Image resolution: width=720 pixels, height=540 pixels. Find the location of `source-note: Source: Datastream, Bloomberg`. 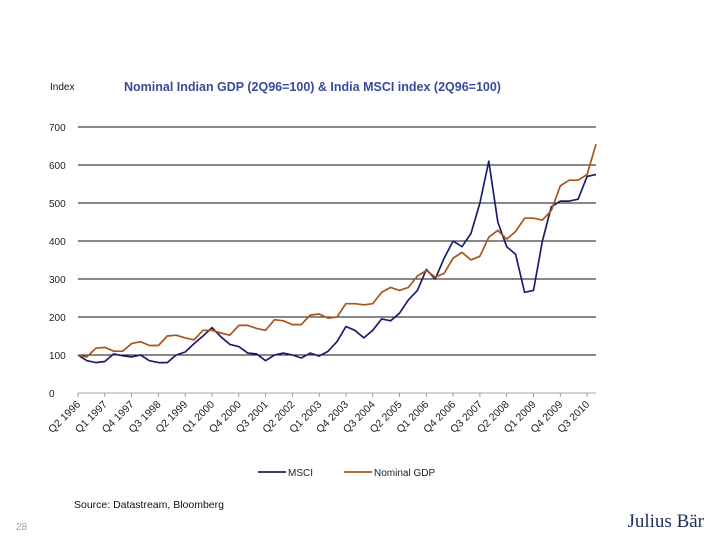

source-note: Source: Datastream, Bloomberg is located at coordinates (149, 505).